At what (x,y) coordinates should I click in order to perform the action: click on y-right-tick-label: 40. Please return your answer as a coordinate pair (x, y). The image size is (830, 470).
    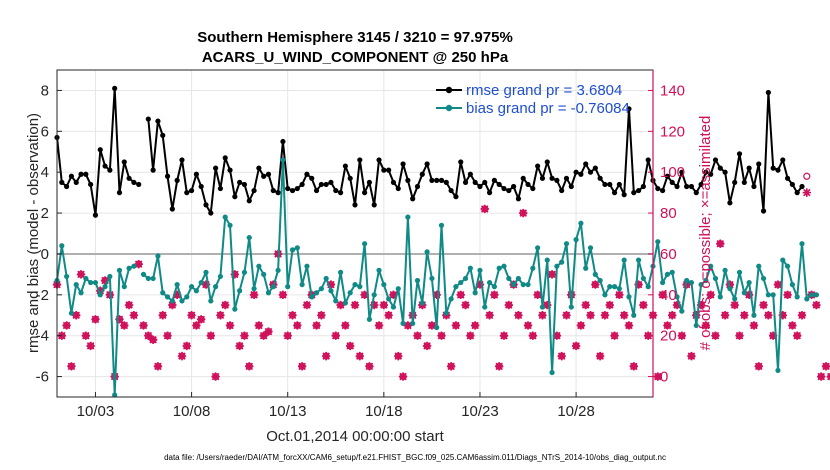
    Looking at the image, I should click on (668, 295).